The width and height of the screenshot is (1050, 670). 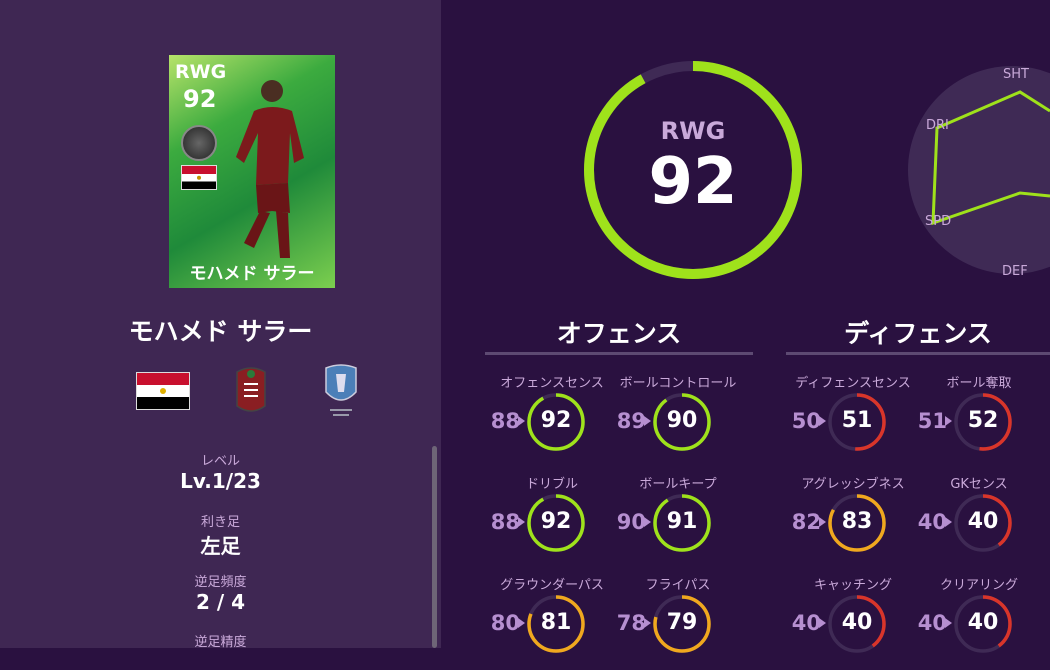 I want to click on radar-label-spd: SPD, so click(x=938, y=221).